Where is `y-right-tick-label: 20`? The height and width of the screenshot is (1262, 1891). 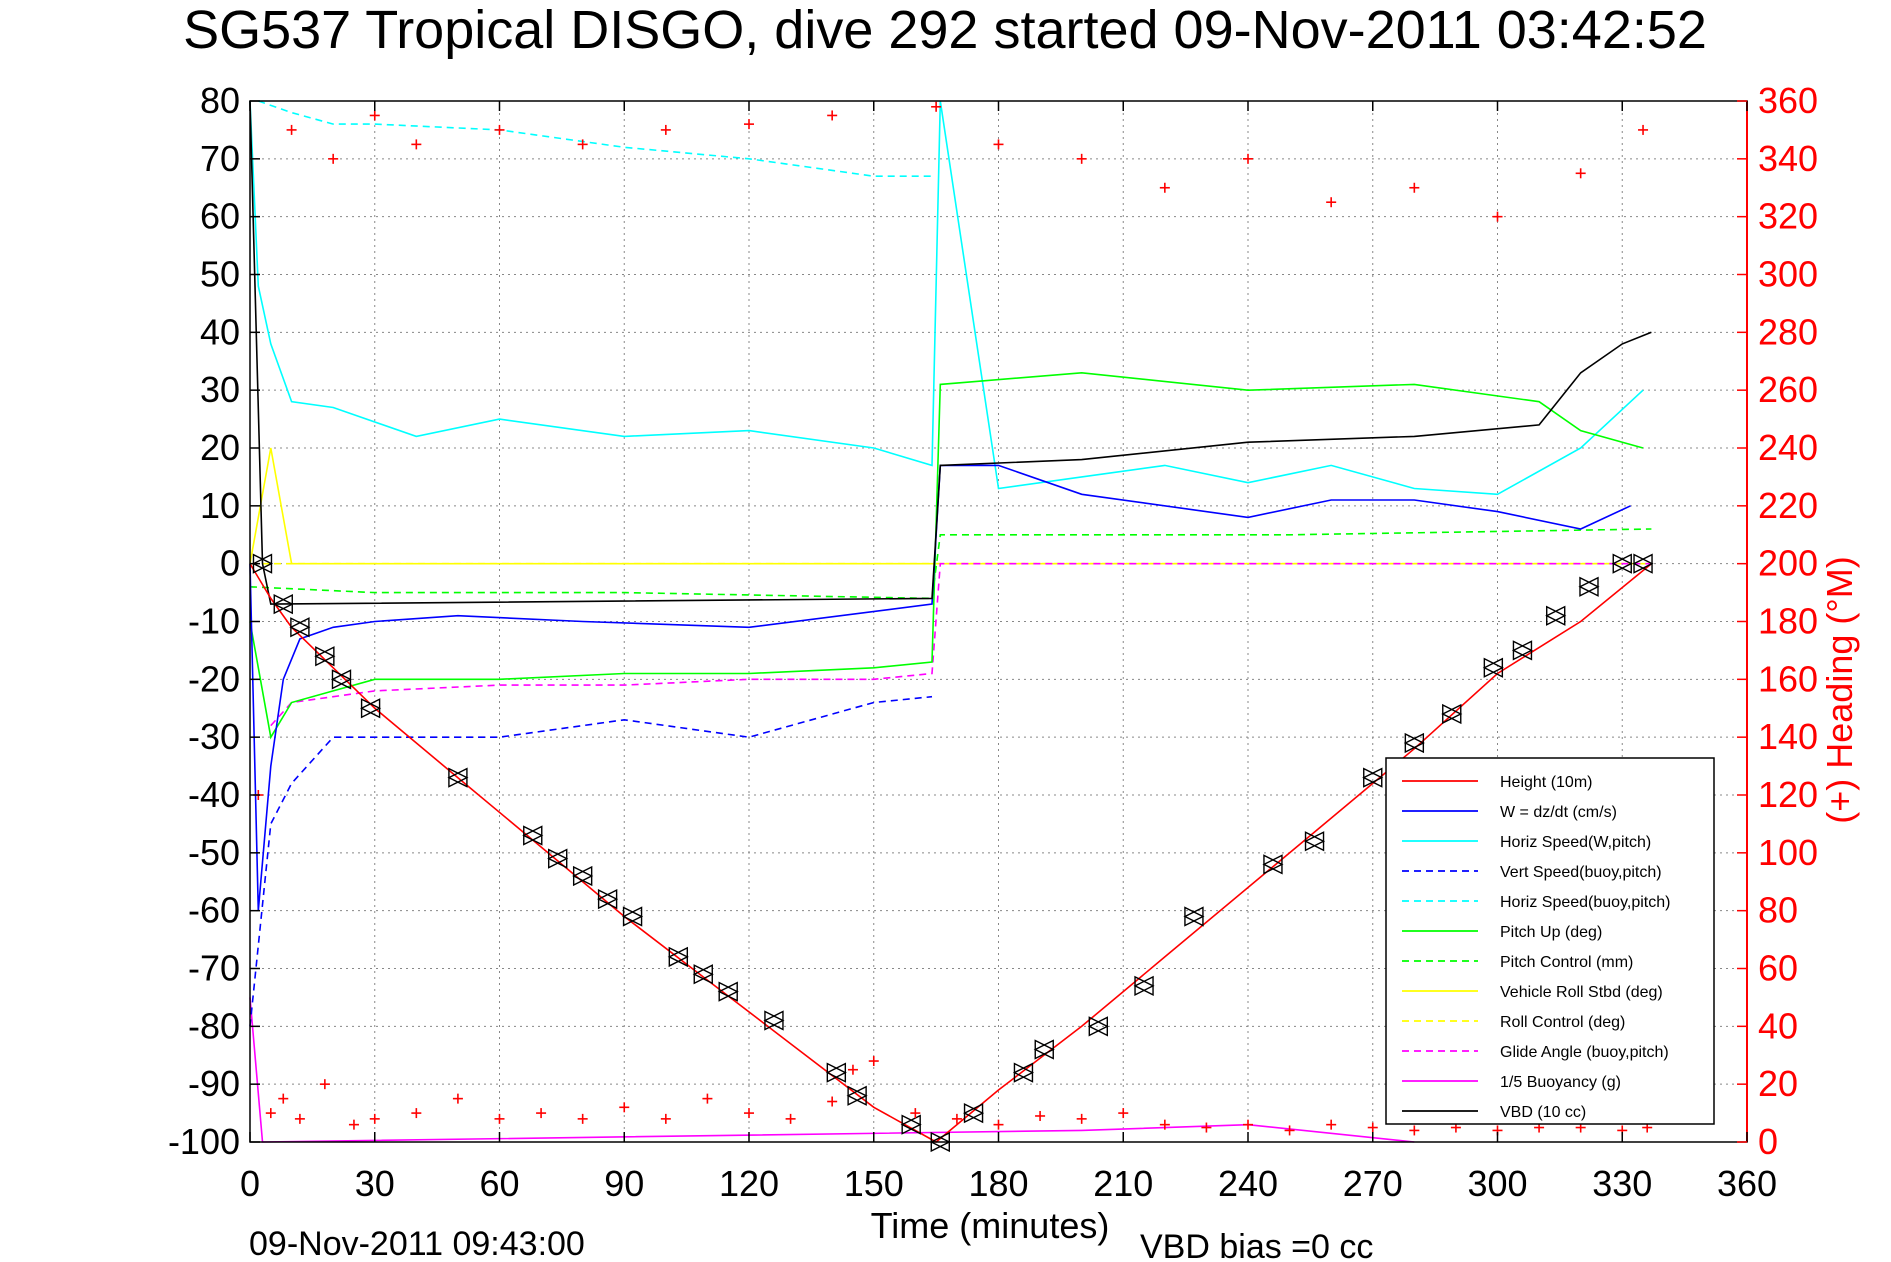
y-right-tick-label: 20 is located at coordinates (1778, 1083).